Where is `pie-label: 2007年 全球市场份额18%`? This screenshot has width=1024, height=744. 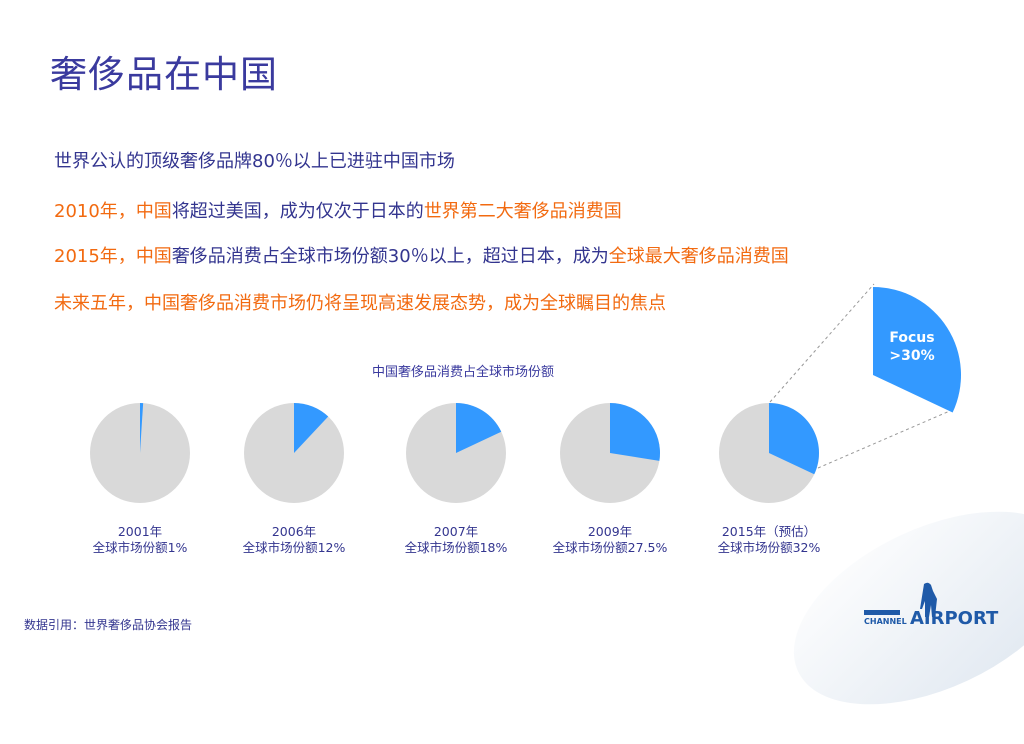
pie-label: 2007年 全球市场份额18% is located at coordinates (456, 540).